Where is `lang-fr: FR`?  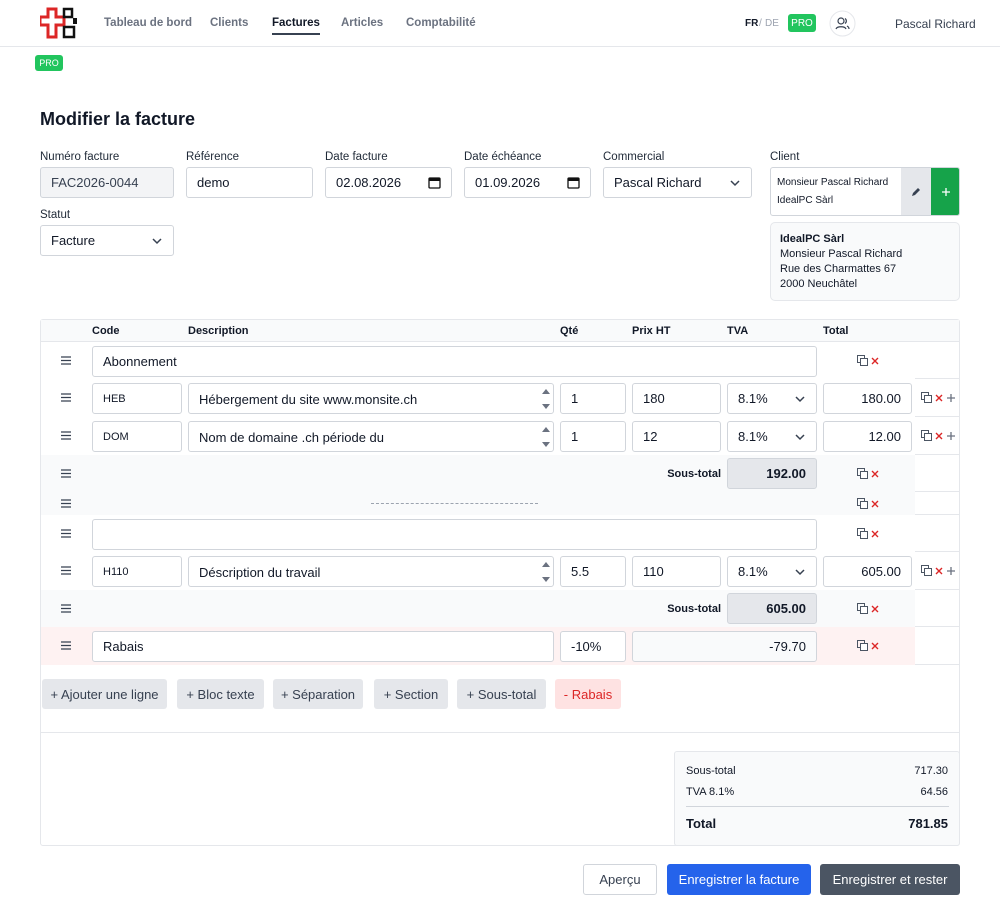 lang-fr: FR is located at coordinates (752, 23).